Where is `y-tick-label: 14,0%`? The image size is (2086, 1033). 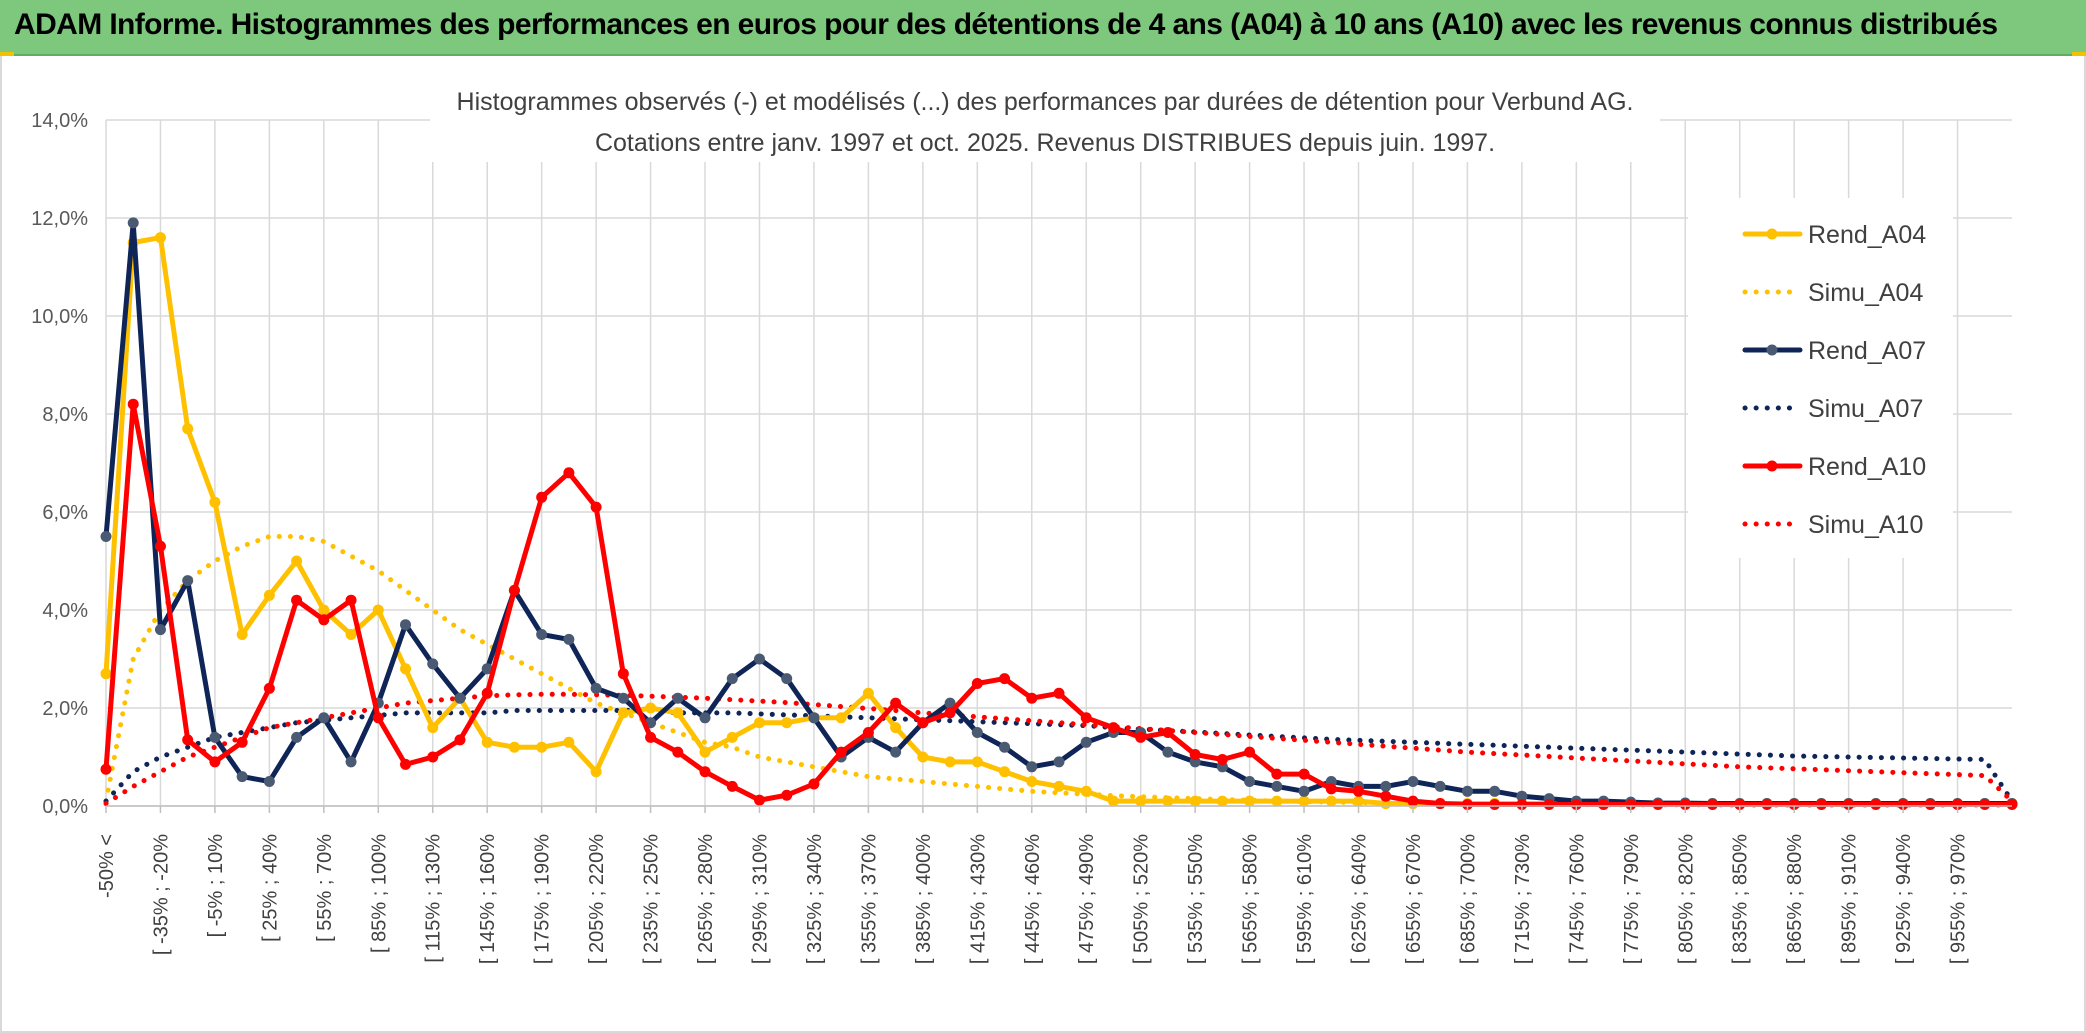 y-tick-label: 14,0% is located at coordinates (59, 121).